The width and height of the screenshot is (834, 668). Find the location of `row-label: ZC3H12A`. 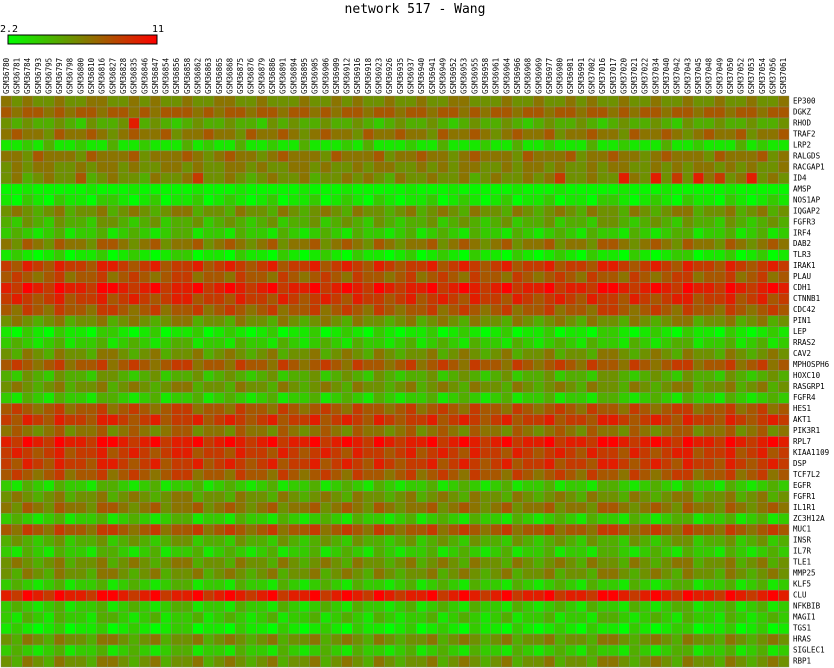

row-label: ZC3H12A is located at coordinates (809, 518).